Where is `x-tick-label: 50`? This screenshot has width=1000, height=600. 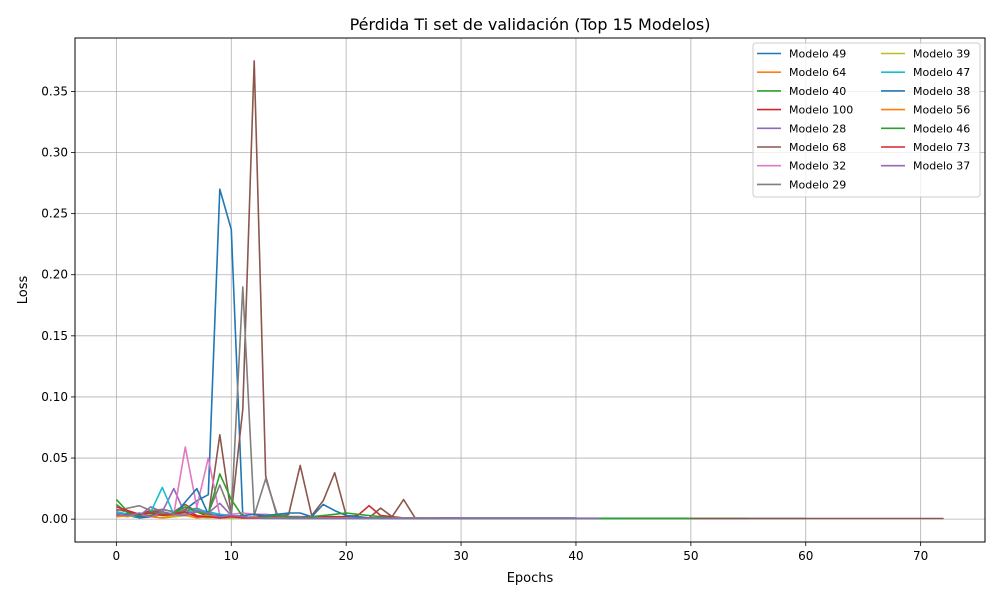 x-tick-label: 50 is located at coordinates (690, 556).